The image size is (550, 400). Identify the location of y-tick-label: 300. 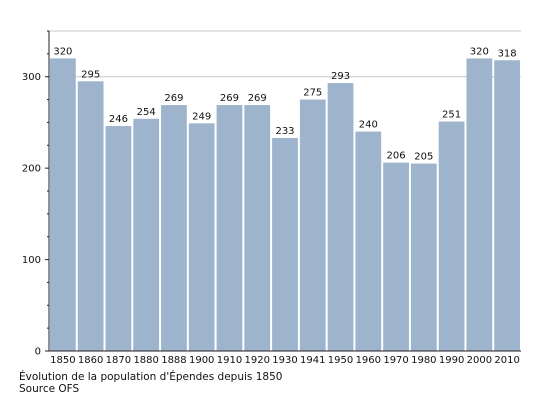
(31, 77).